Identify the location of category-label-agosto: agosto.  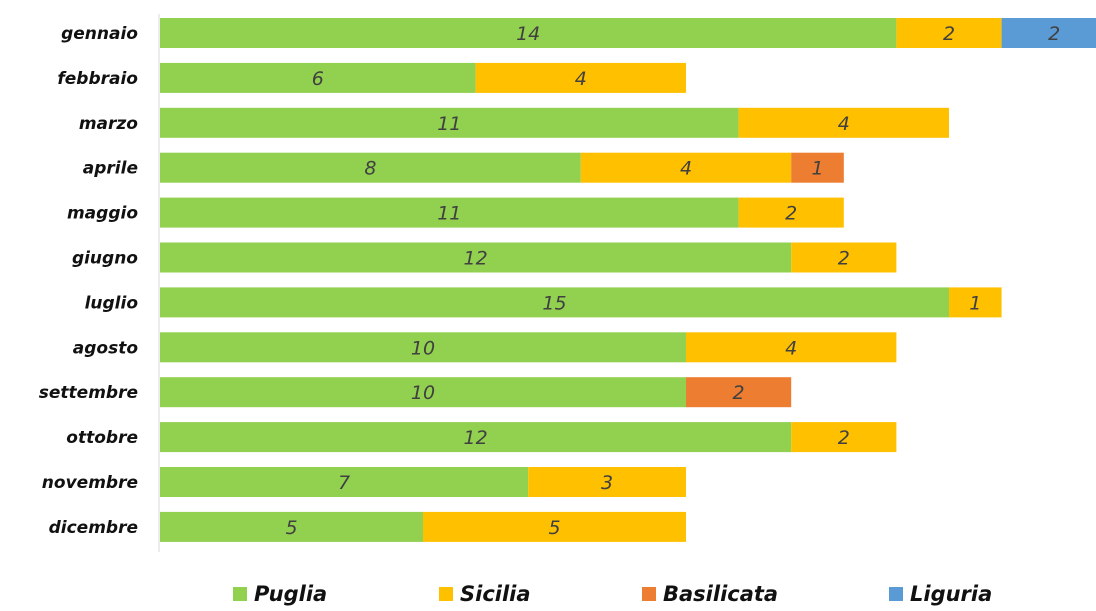
(106, 348).